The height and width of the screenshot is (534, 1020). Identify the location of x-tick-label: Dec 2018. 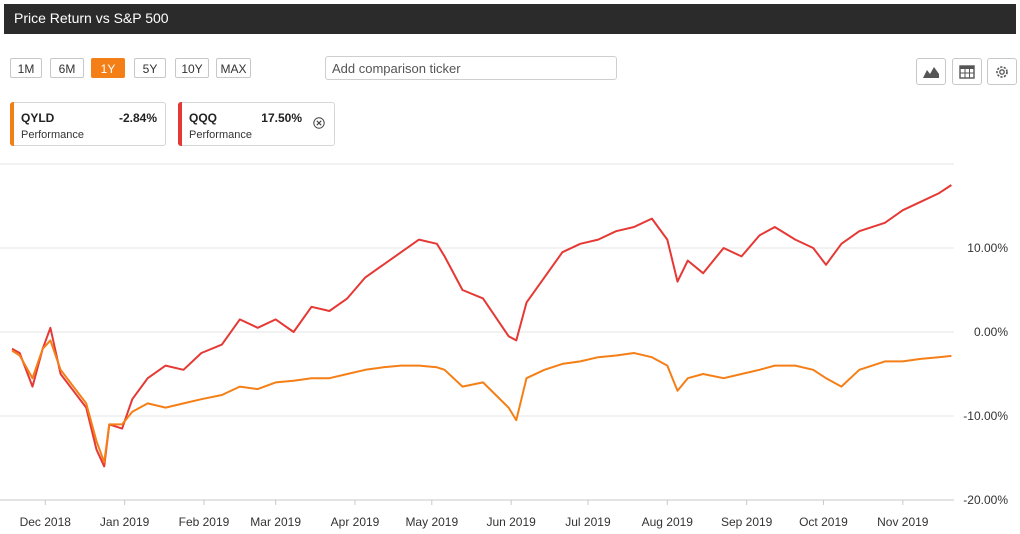
(46, 522).